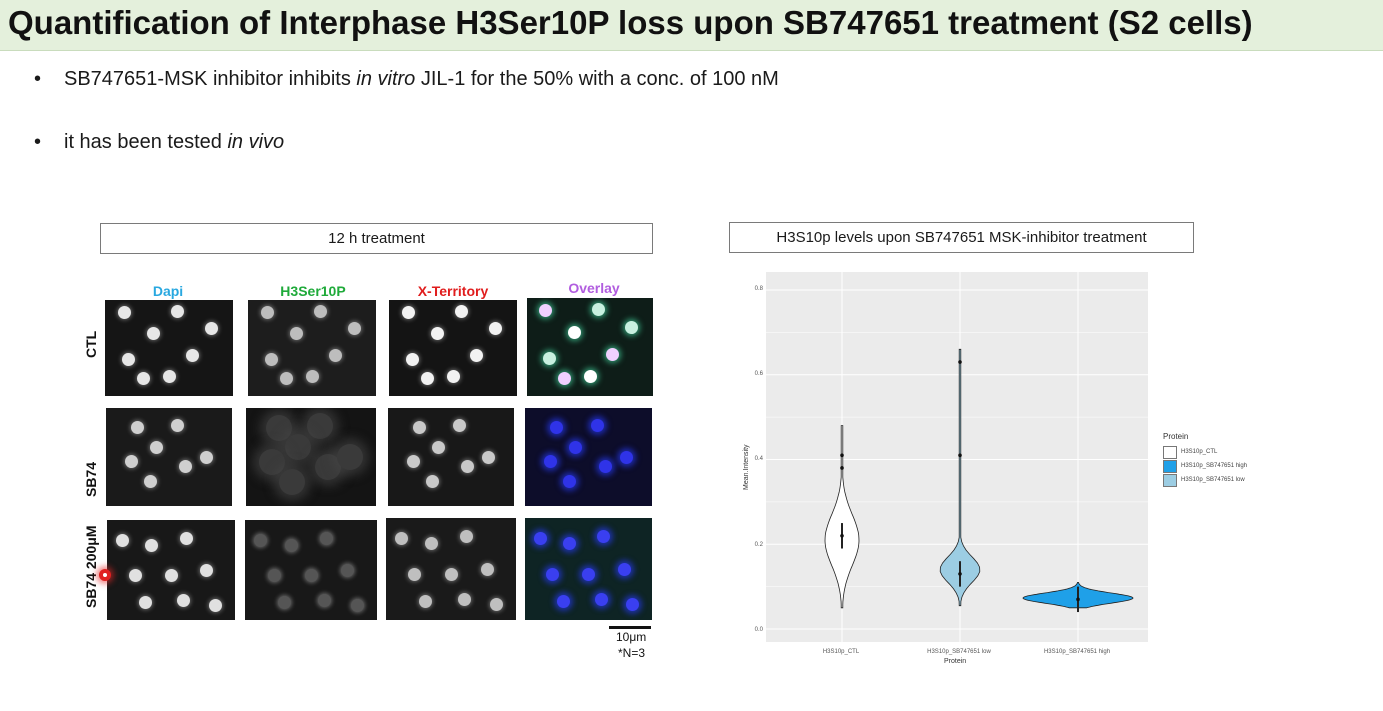  I want to click on y-tick-label: 0.6, so click(758, 374).